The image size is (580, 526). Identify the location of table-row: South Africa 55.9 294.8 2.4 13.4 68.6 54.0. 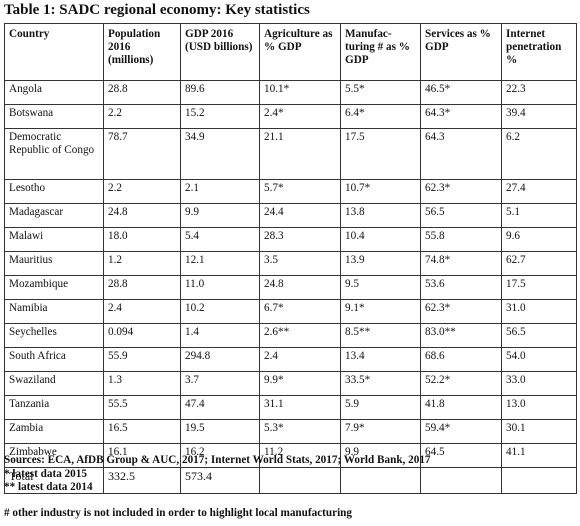
(290, 359).